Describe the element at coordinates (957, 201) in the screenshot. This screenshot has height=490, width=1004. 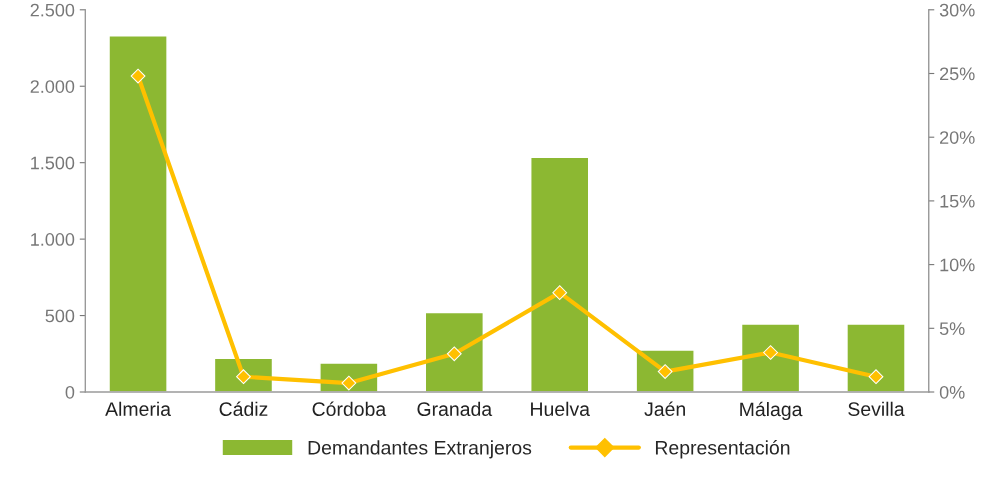
I see `y2-tick-label: 15%` at that location.